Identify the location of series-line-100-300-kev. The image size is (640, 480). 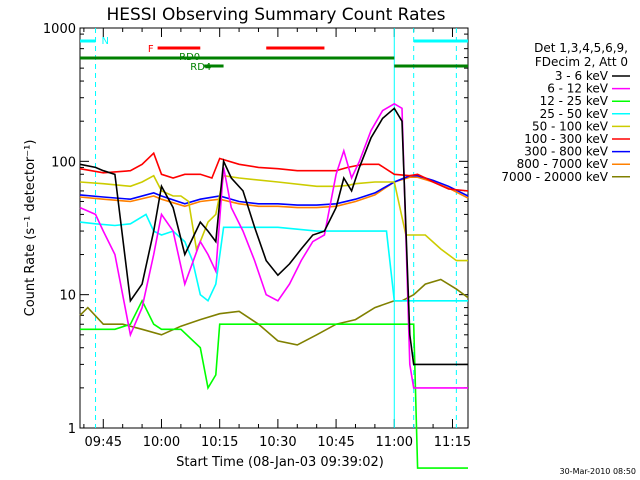
(274, 171).